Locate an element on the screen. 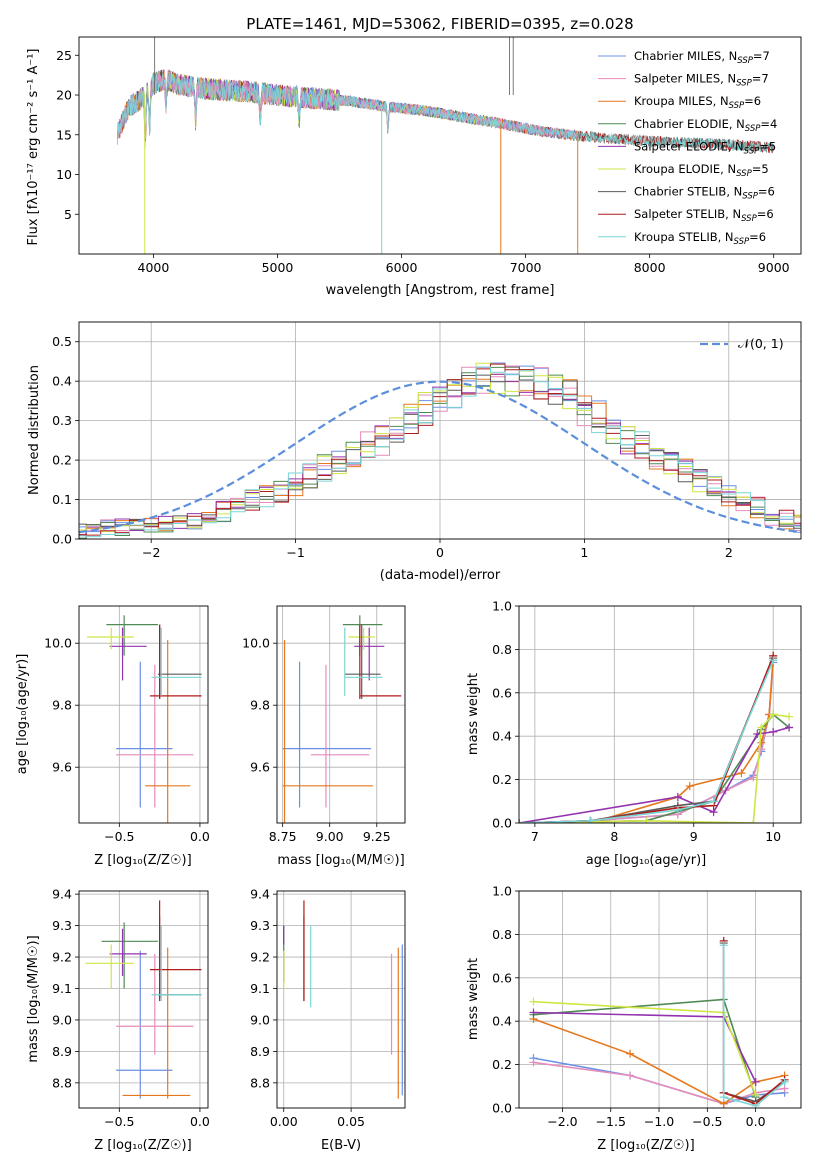  mass_weight_vs_Z-xtick-label: −1.5 is located at coordinates (611, 1121).